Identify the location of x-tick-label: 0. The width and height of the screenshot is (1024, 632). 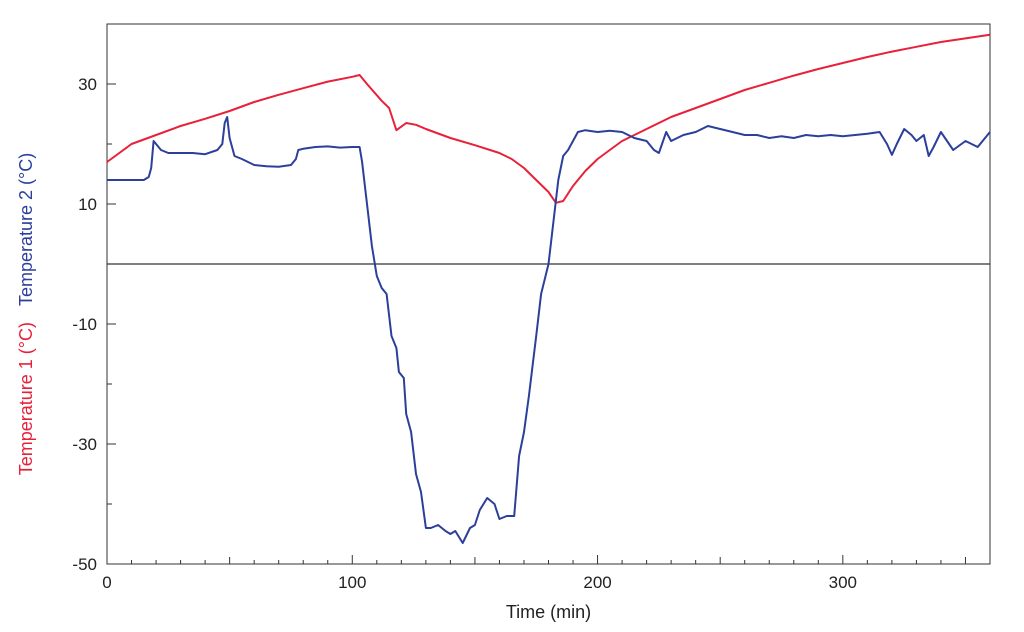
(106, 582).